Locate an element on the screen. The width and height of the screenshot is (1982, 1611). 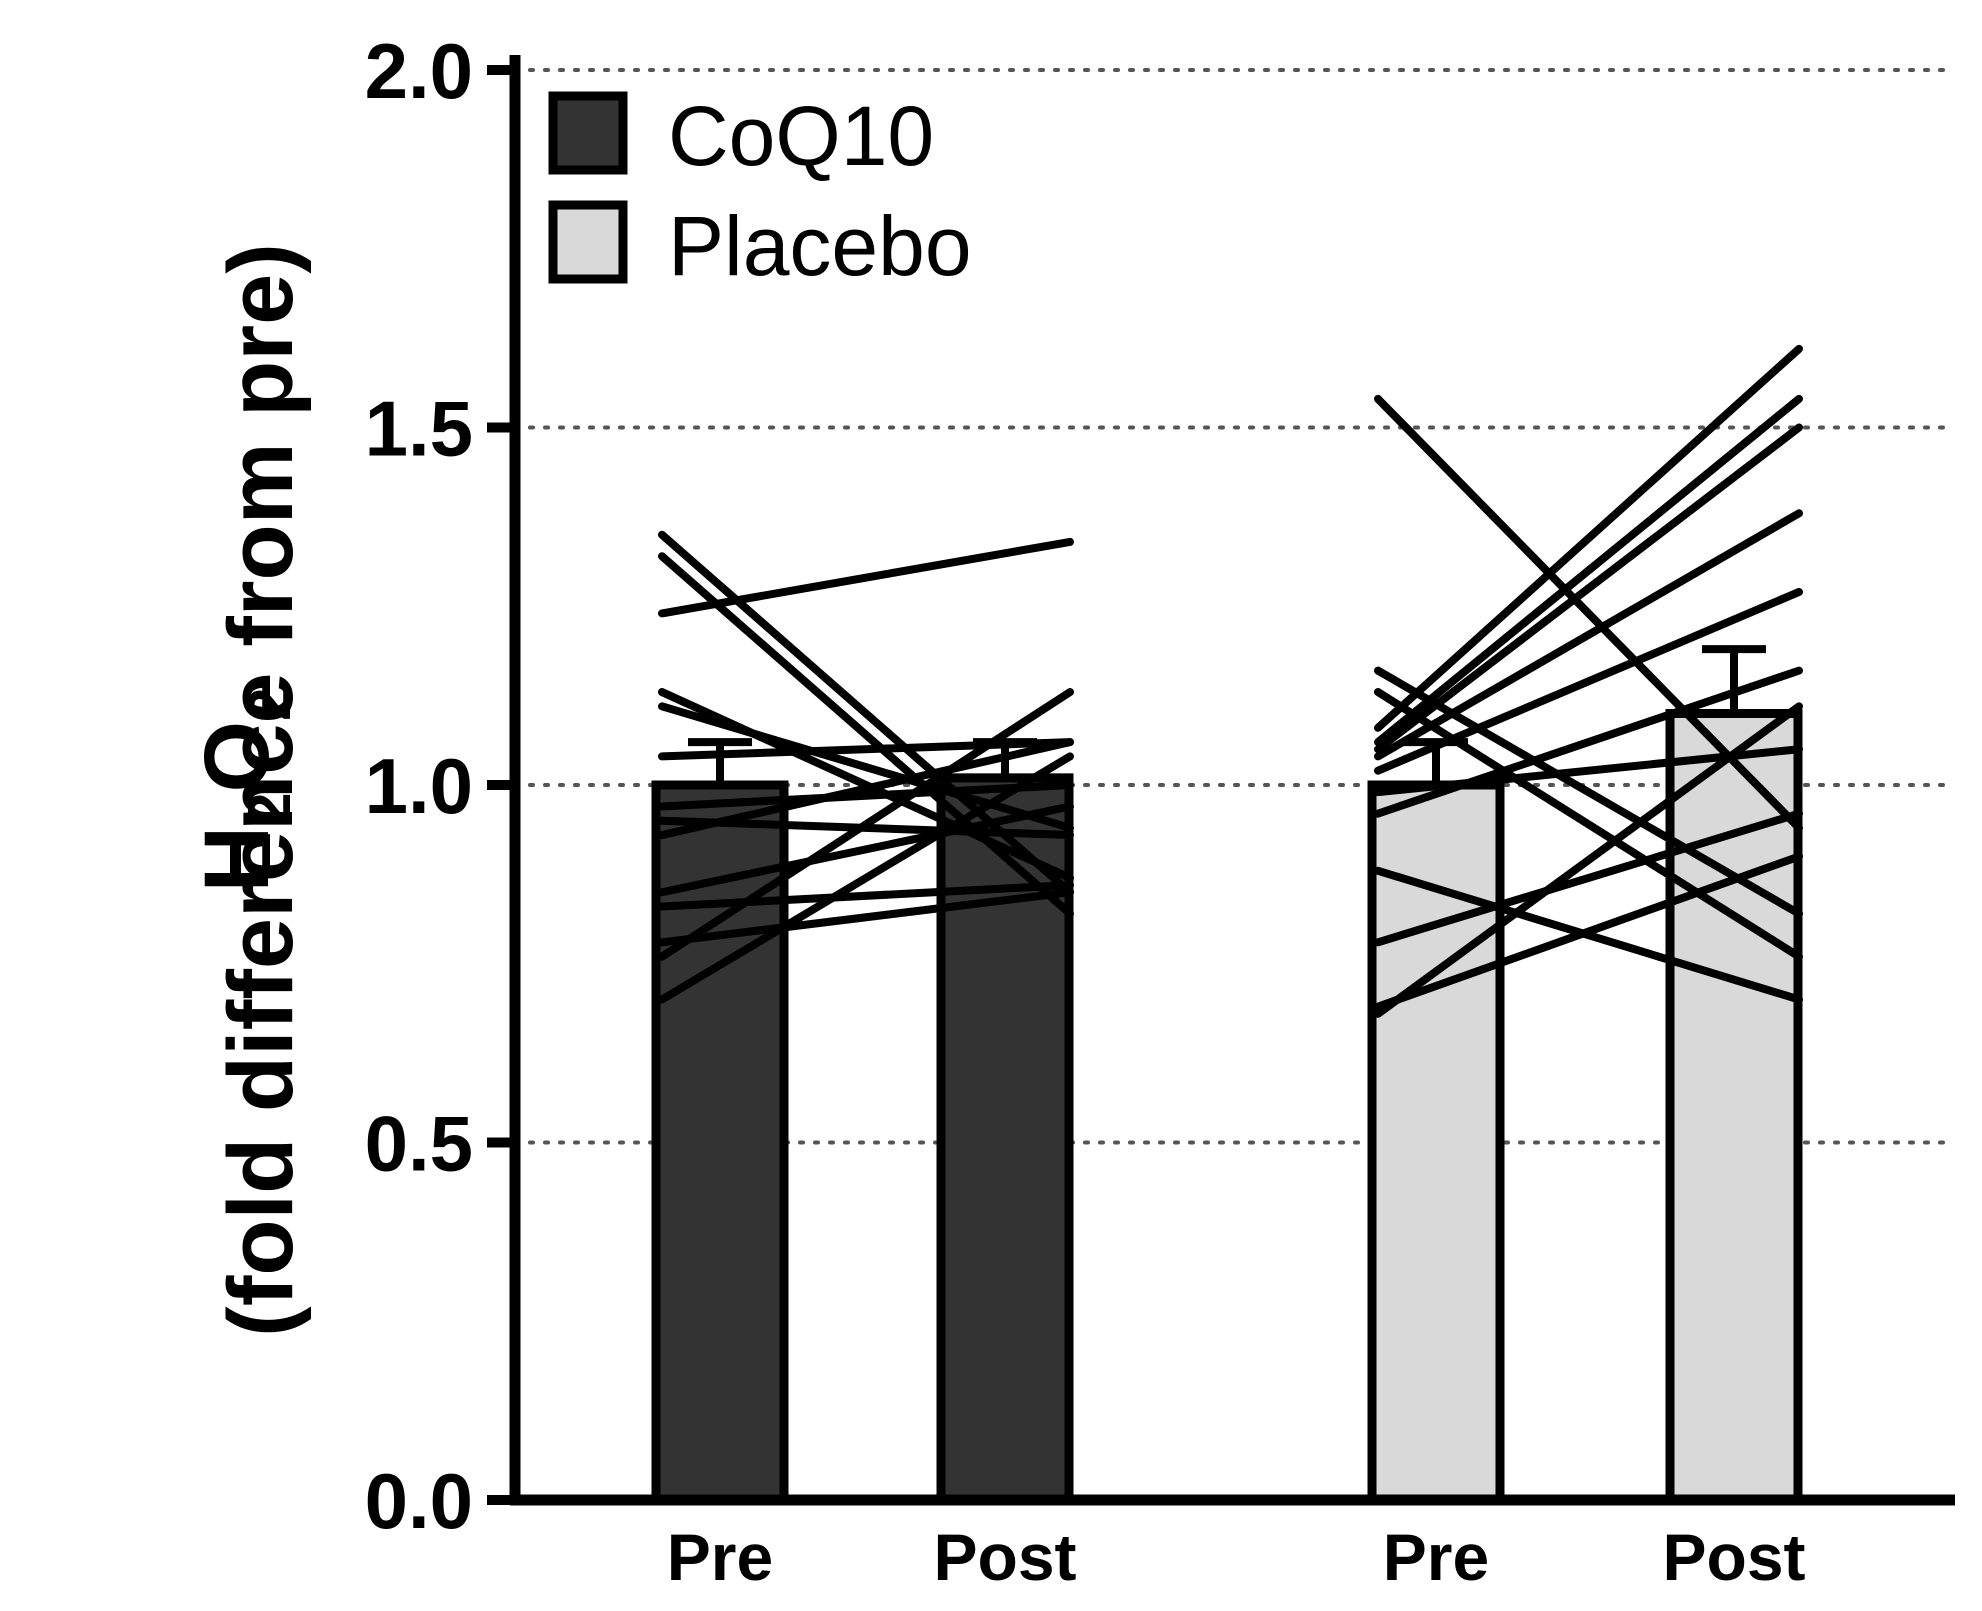
y-label-o: O is located at coordinates (237, 757).